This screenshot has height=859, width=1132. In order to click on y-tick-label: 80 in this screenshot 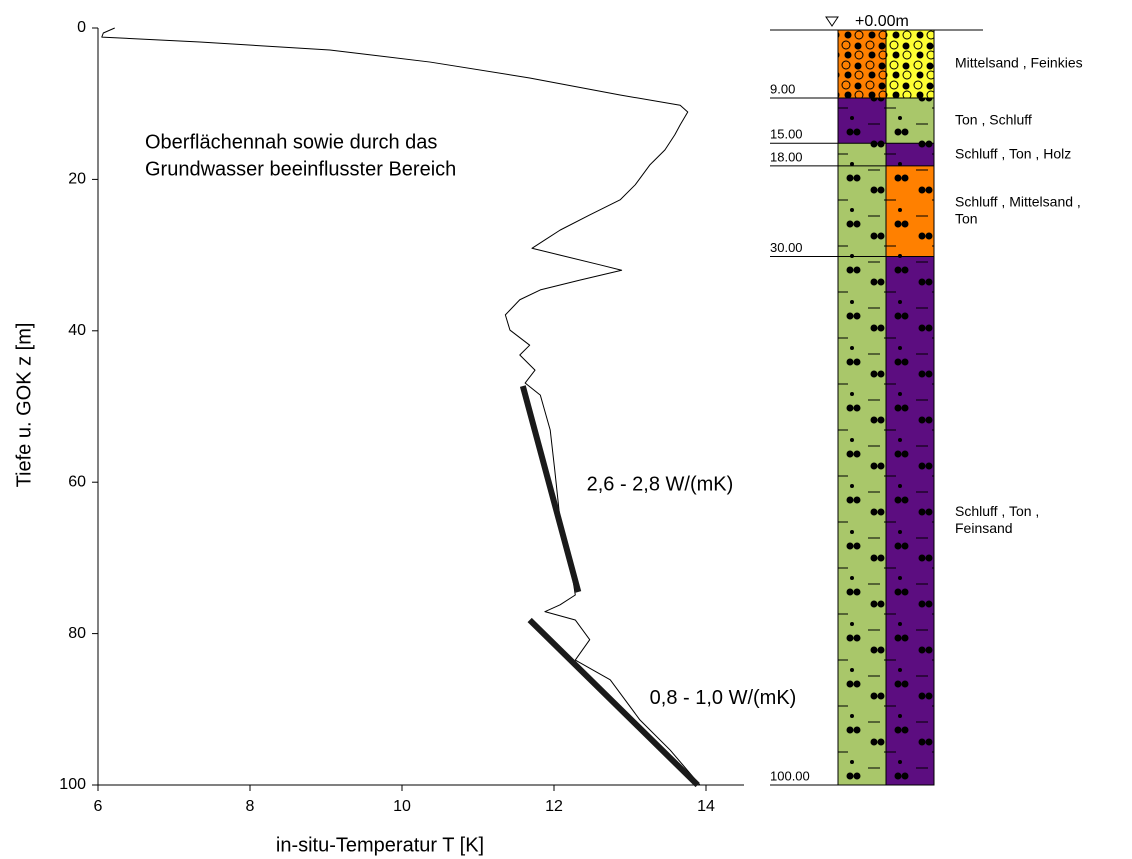, I will do `click(77, 633)`.